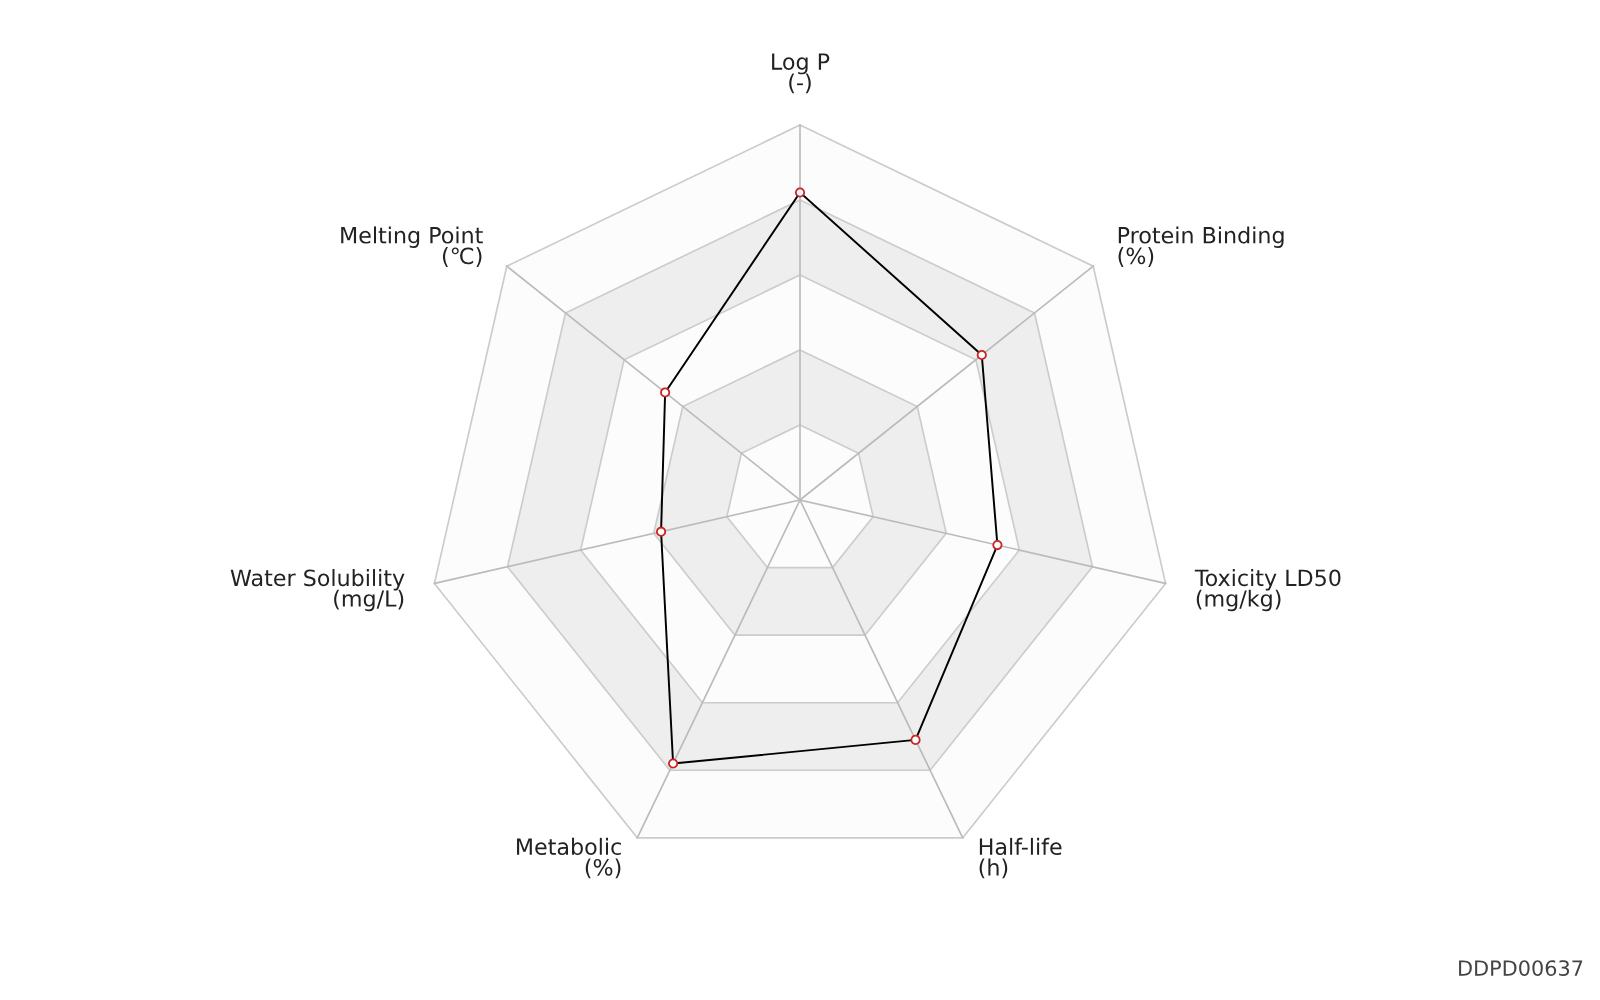 This screenshot has width=1600, height=1000. Describe the element at coordinates (801, 73) in the screenshot. I see `spoke-label: Log P (-)` at that location.